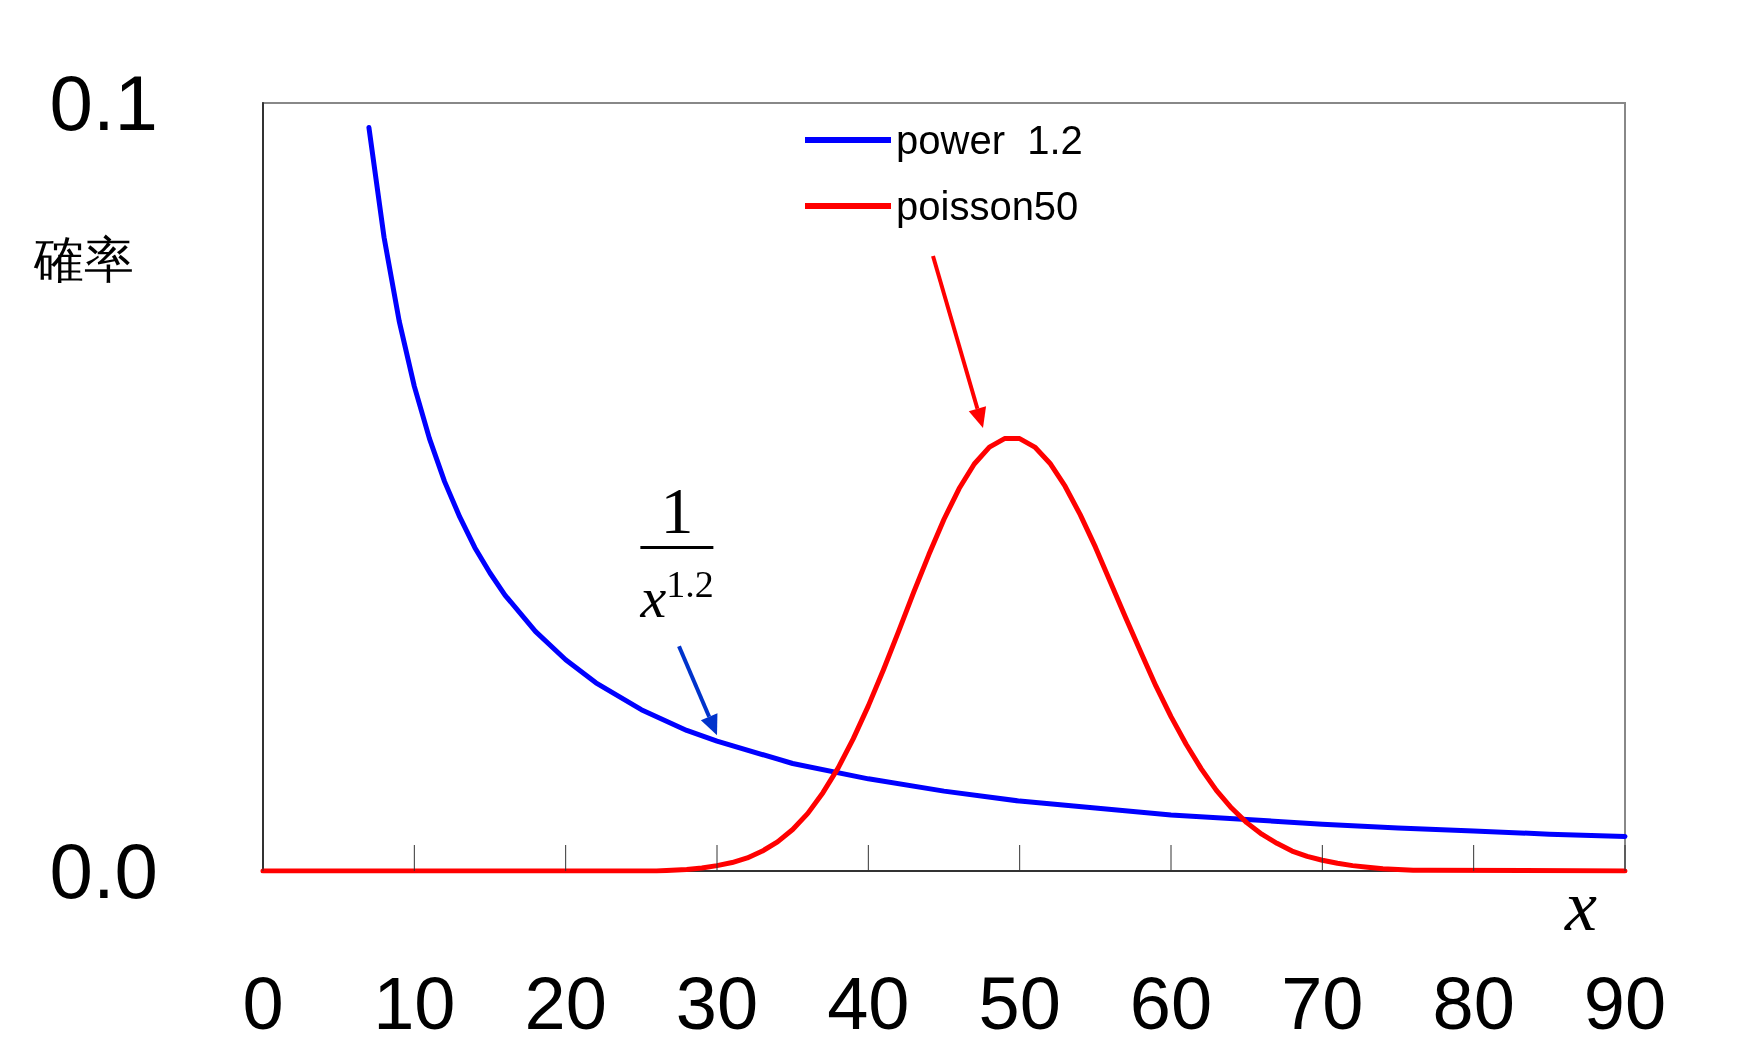 The height and width of the screenshot is (1061, 1742). Describe the element at coordinates (565, 1003) in the screenshot. I see `x-tick-label: 20` at that location.